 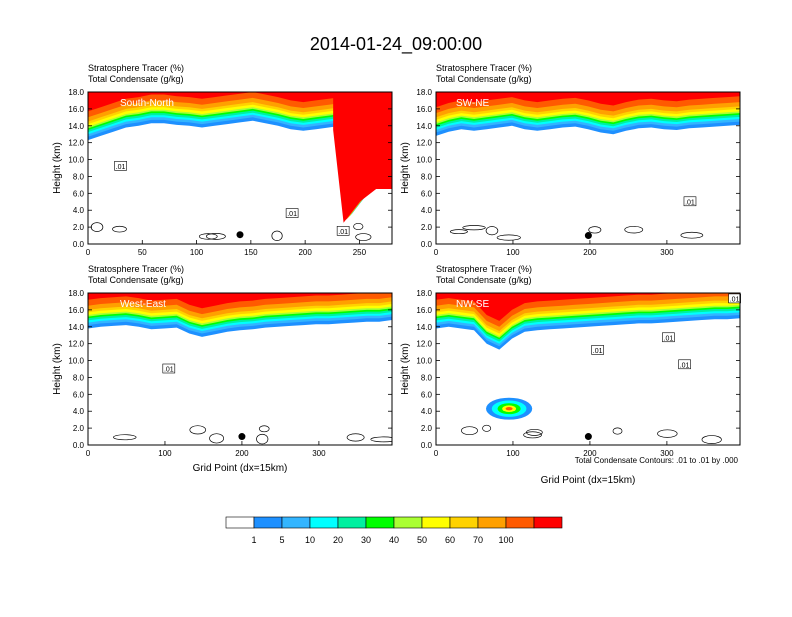 What do you see at coordinates (450, 540) in the screenshot?
I see `colorbar-label: 60` at bounding box center [450, 540].